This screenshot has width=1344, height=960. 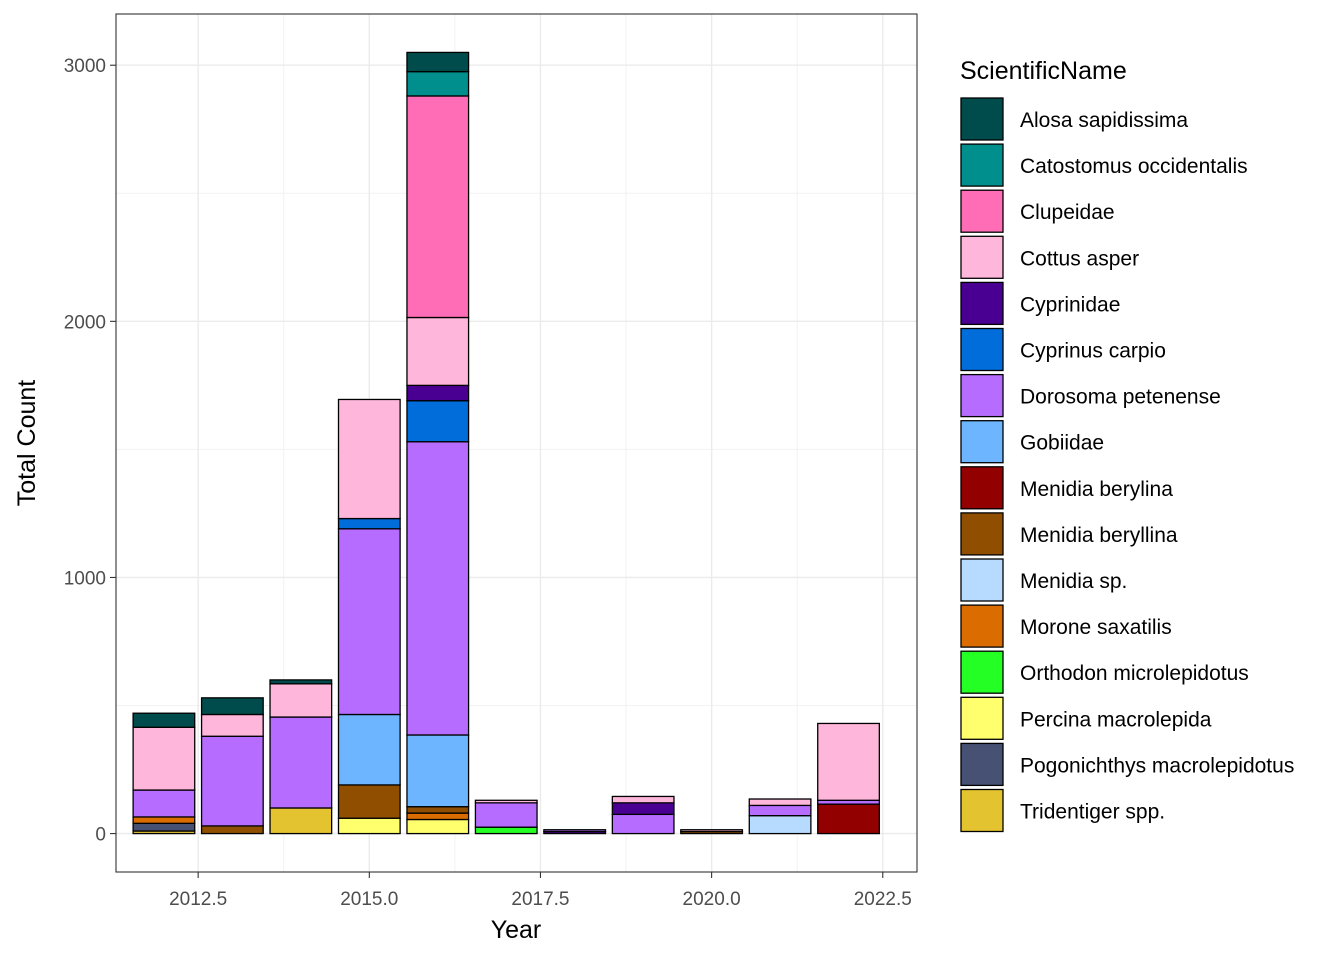 What do you see at coordinates (1067, 212) in the screenshot?
I see `legend-label: Clupeidae` at bounding box center [1067, 212].